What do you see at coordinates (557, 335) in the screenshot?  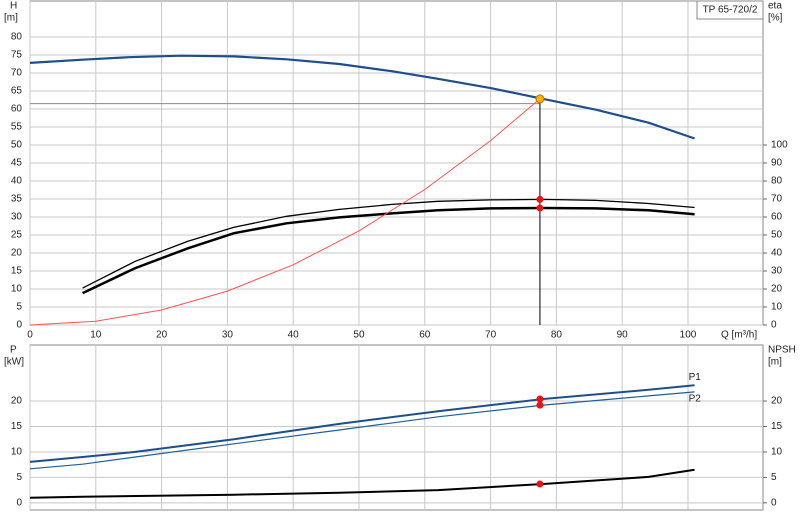 I see `x-tick-label: 80` at bounding box center [557, 335].